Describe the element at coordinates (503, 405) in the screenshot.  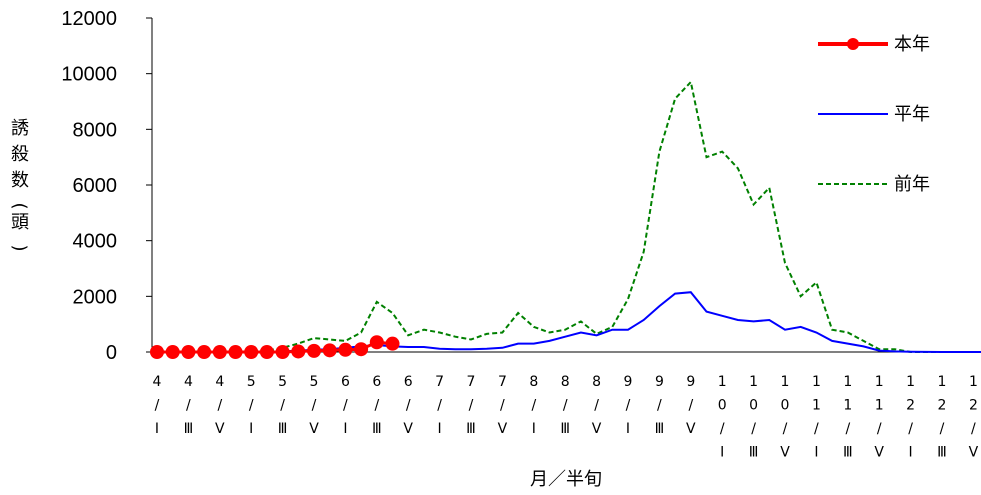
I see `x-tick-label: 7 / Ⅴ` at that location.